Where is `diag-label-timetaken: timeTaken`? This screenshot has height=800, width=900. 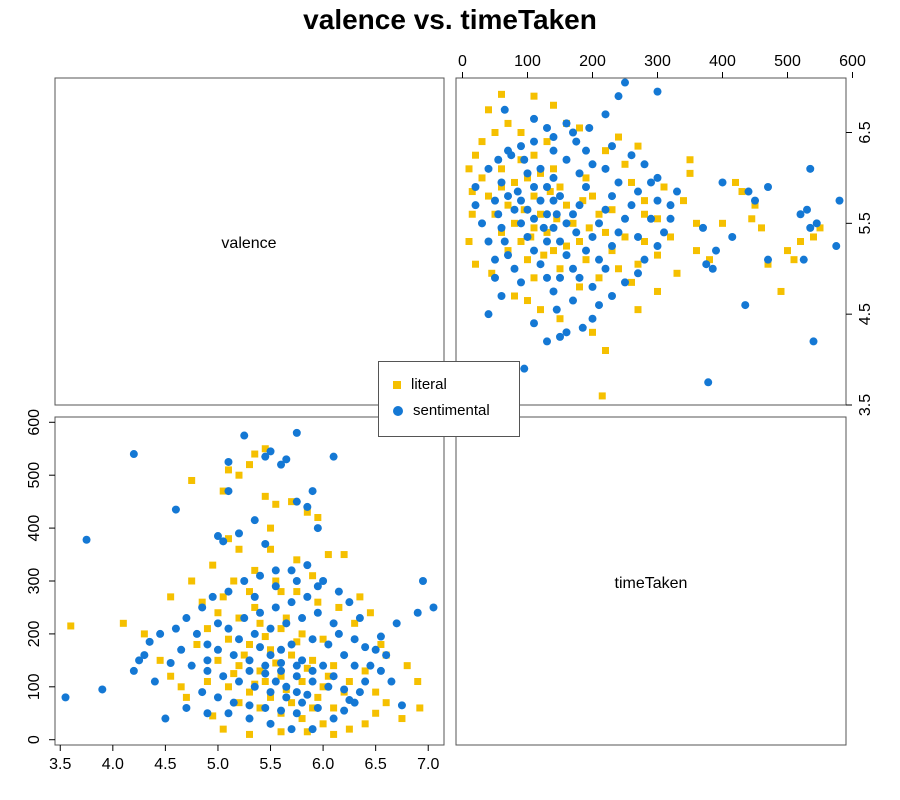 diag-label-timetaken: timeTaken is located at coordinates (651, 583).